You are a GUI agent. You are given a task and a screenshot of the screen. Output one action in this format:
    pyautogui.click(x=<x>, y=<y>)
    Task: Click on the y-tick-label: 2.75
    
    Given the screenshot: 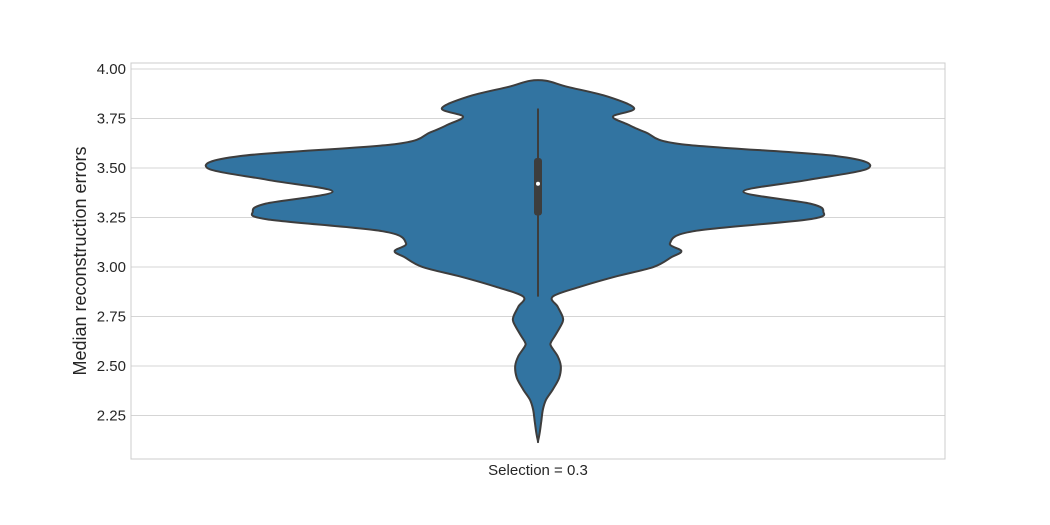 What is the action you would take?
    pyautogui.click(x=111, y=316)
    